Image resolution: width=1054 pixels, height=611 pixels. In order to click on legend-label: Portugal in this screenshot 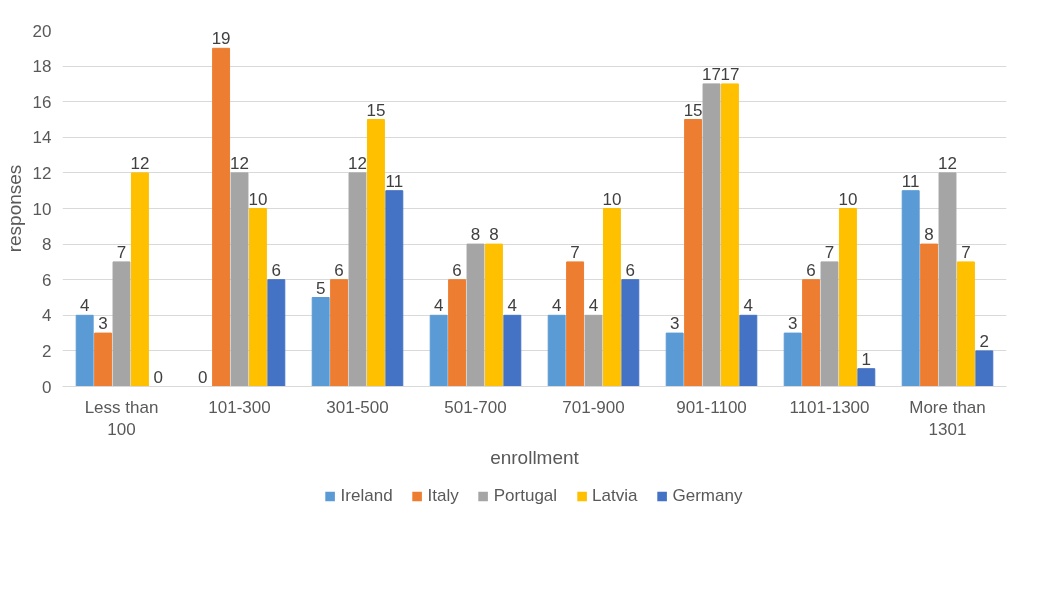, I will do `click(525, 496)`.